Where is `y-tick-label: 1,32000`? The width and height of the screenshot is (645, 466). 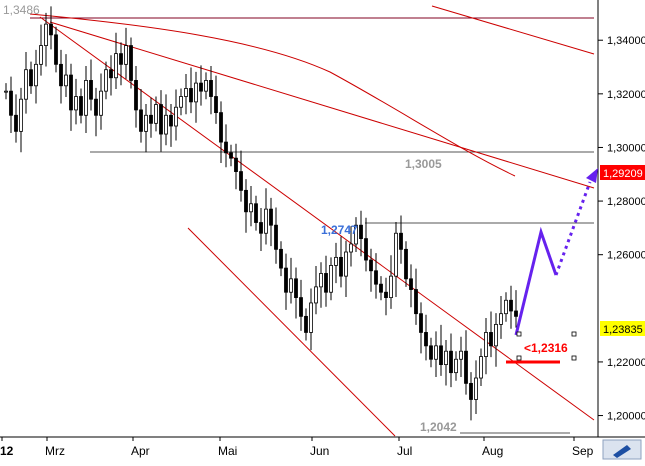 y-tick-label: 1,32000 is located at coordinates (626, 95).